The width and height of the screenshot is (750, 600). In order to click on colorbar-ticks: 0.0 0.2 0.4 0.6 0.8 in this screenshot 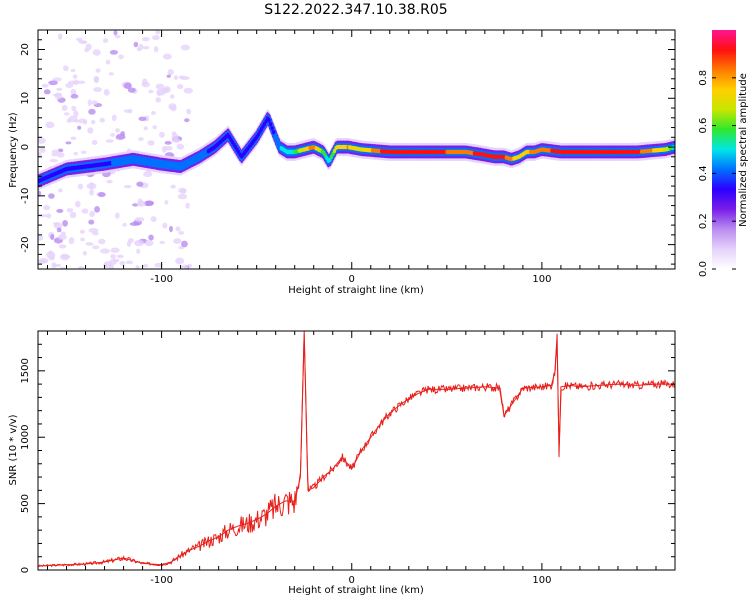, I will do `click(717, 173)`.